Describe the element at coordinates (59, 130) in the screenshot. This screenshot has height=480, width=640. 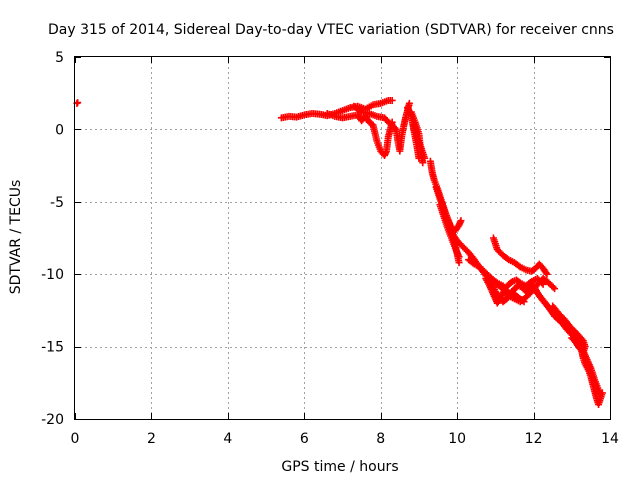
I see `y-tick-label: 0` at that location.